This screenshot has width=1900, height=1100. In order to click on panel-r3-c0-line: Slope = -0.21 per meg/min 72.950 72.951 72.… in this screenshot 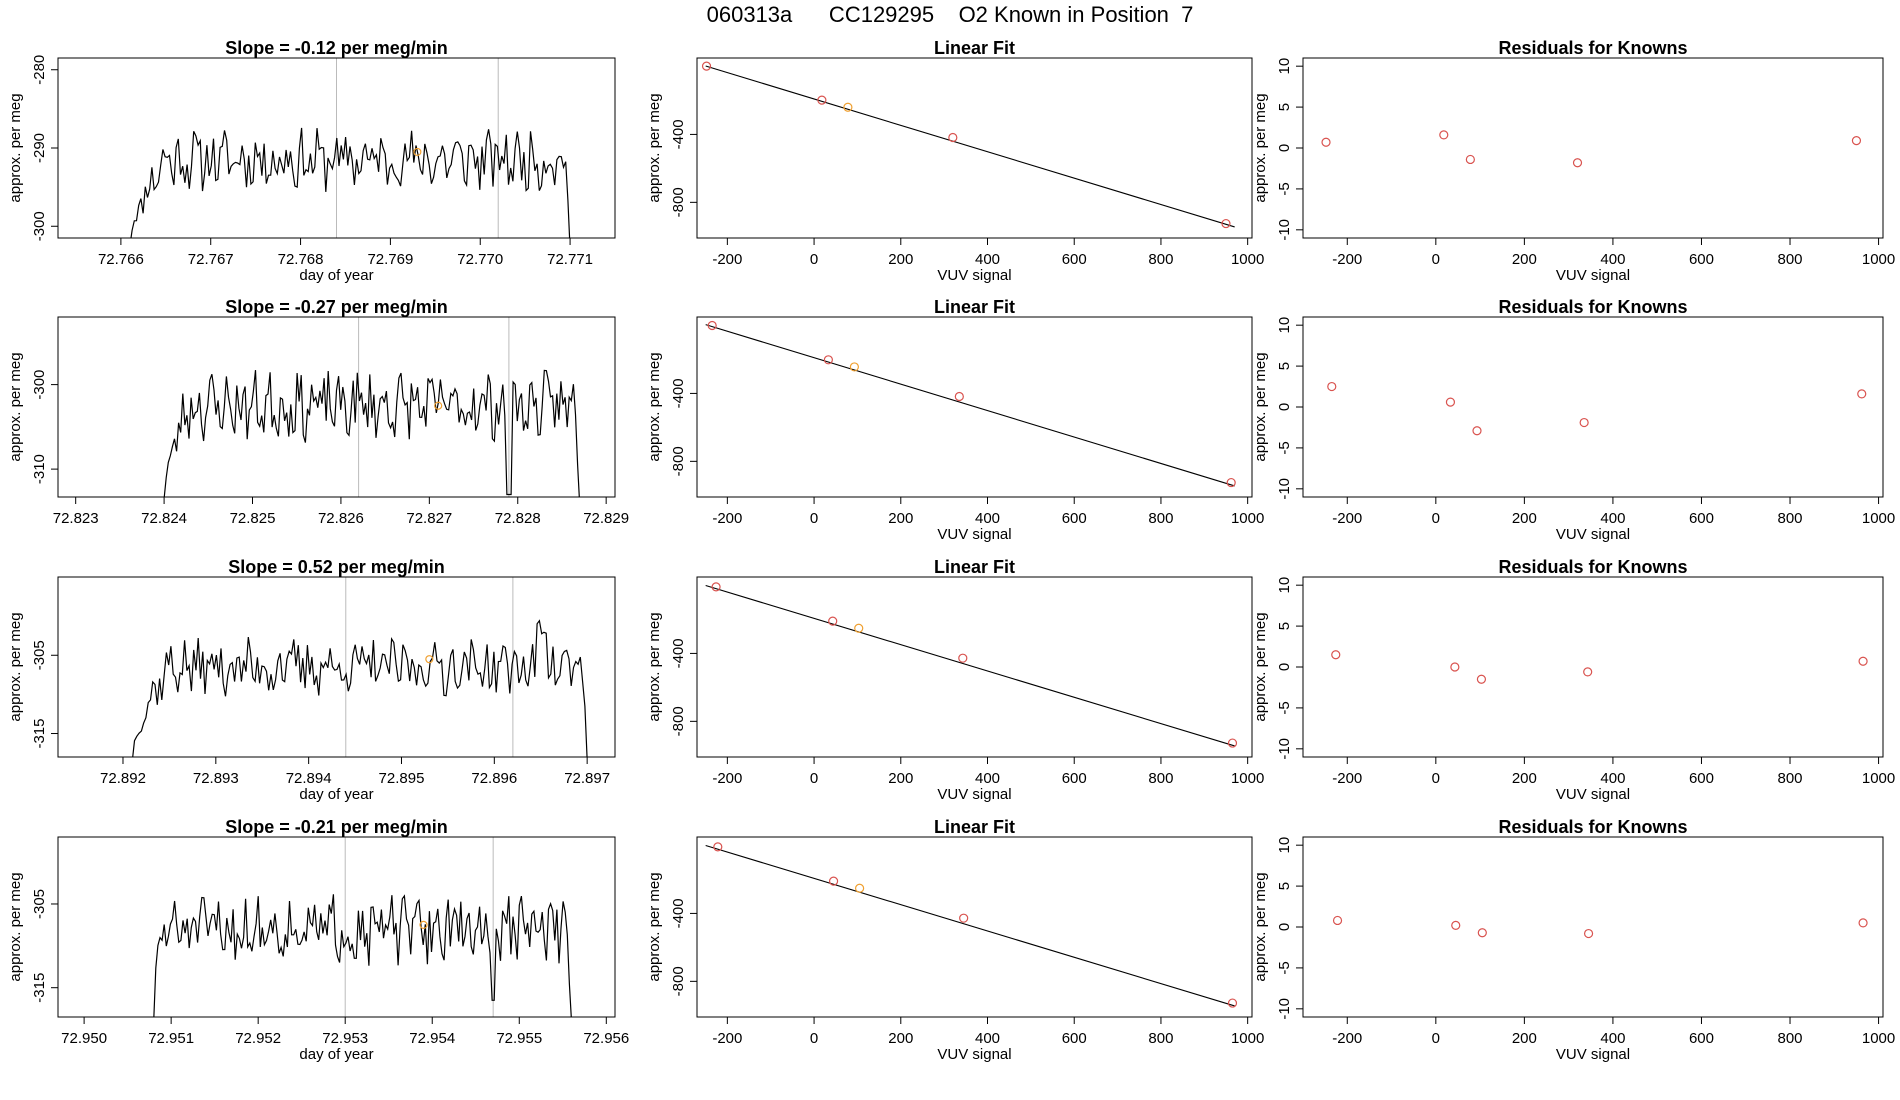, I will do `click(318, 940)`.